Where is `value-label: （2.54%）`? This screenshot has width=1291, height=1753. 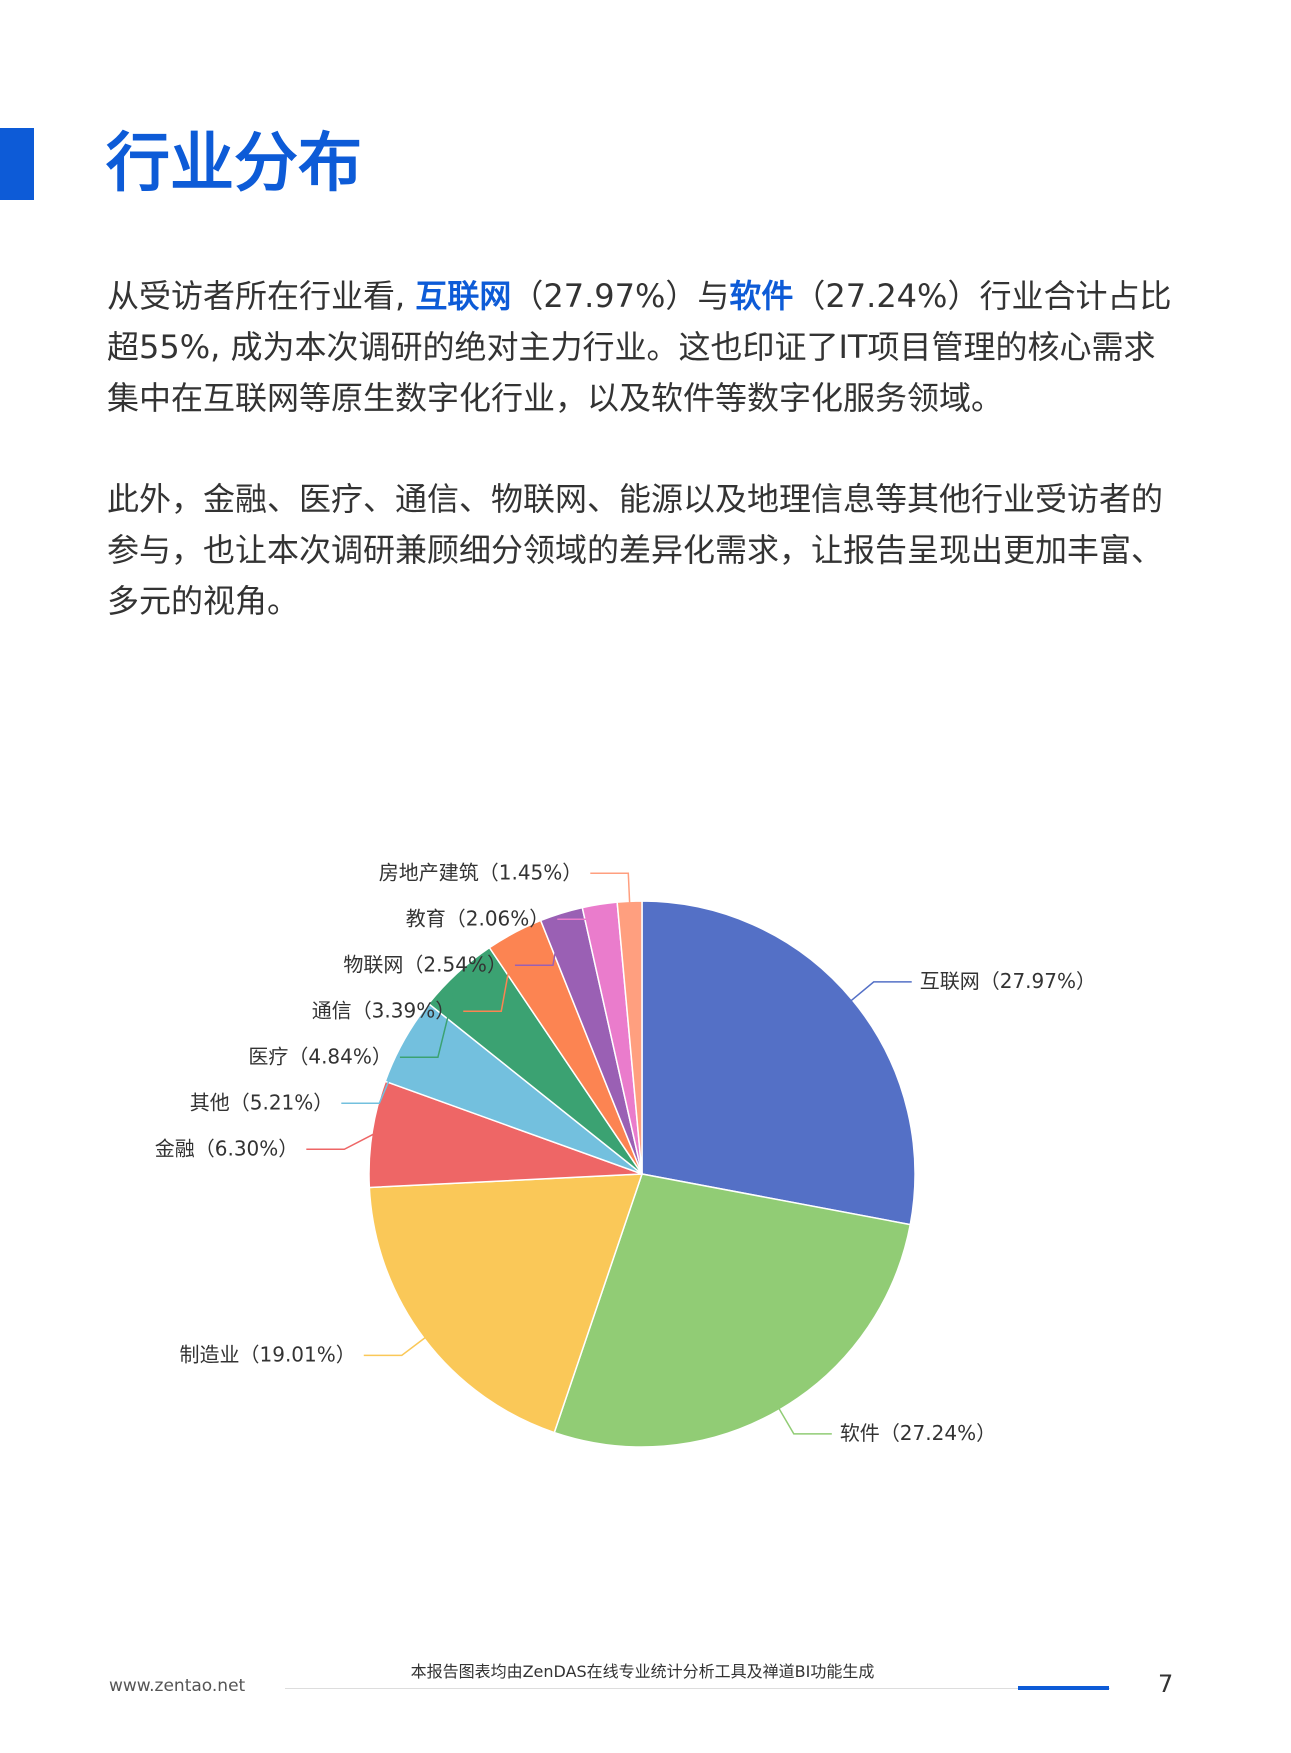 value-label: （2.54%） is located at coordinates (455, 964).